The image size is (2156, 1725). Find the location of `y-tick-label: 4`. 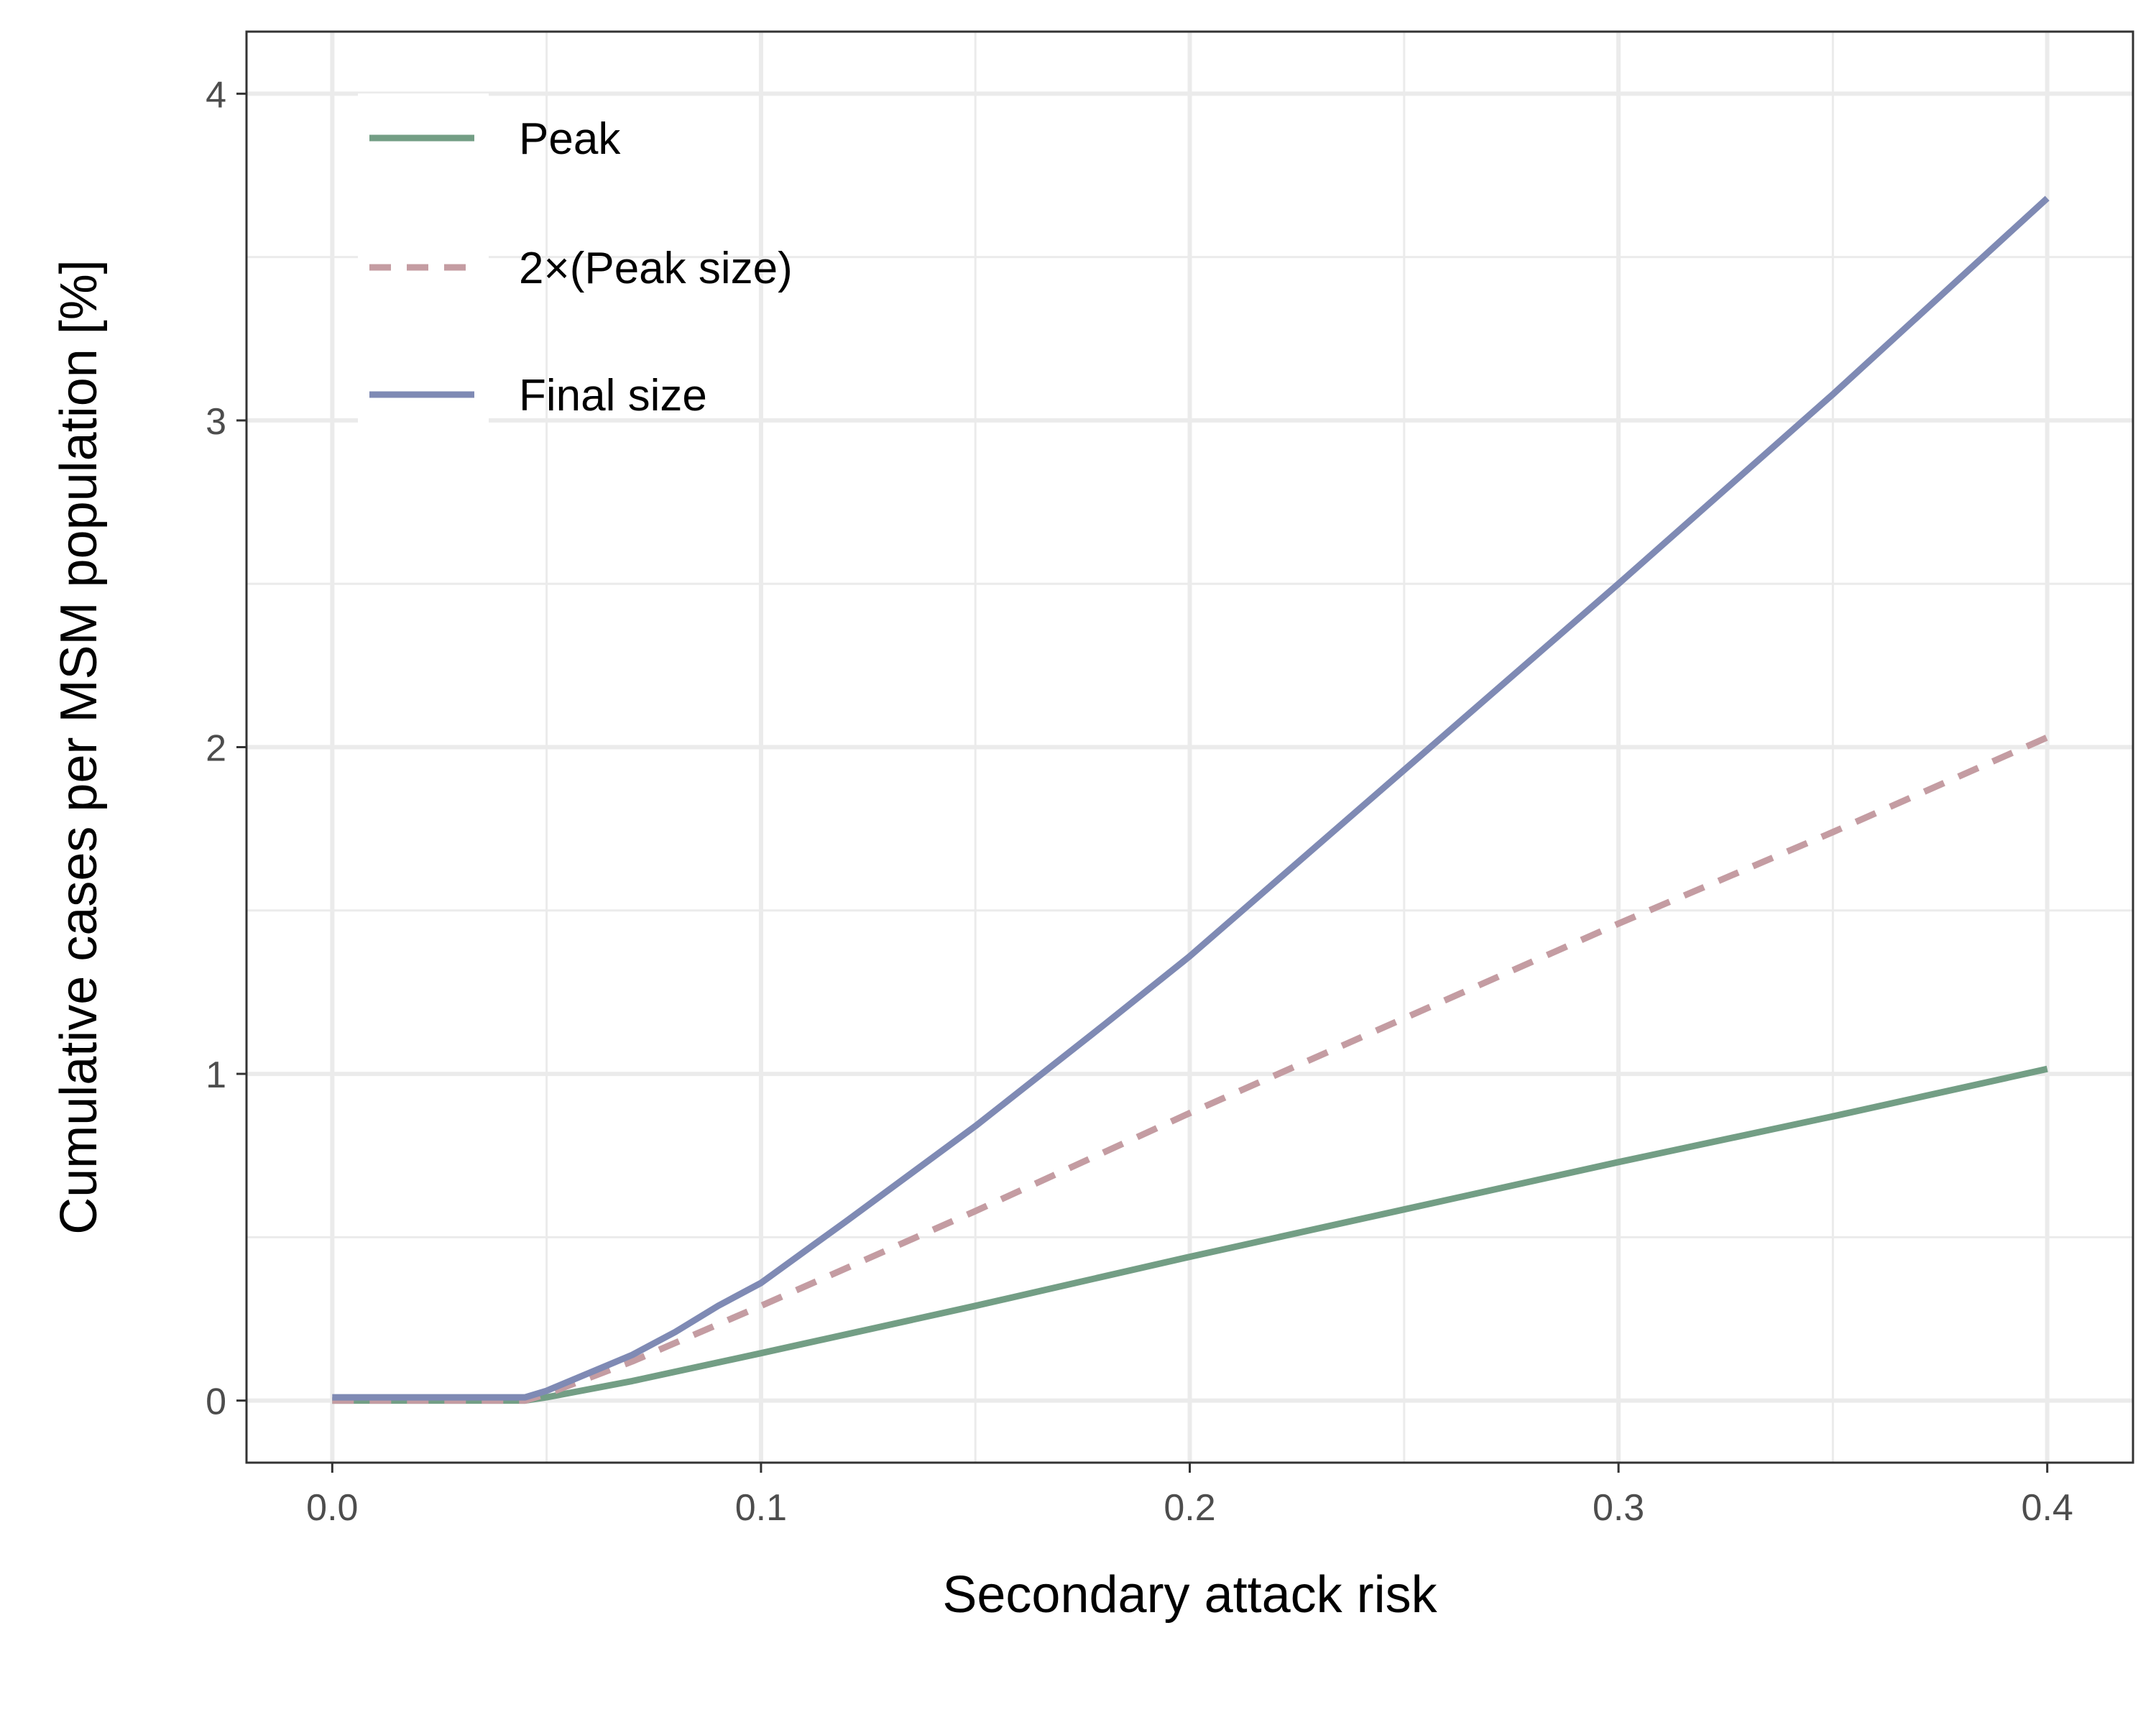

y-tick-label: 4 is located at coordinates (216, 95).